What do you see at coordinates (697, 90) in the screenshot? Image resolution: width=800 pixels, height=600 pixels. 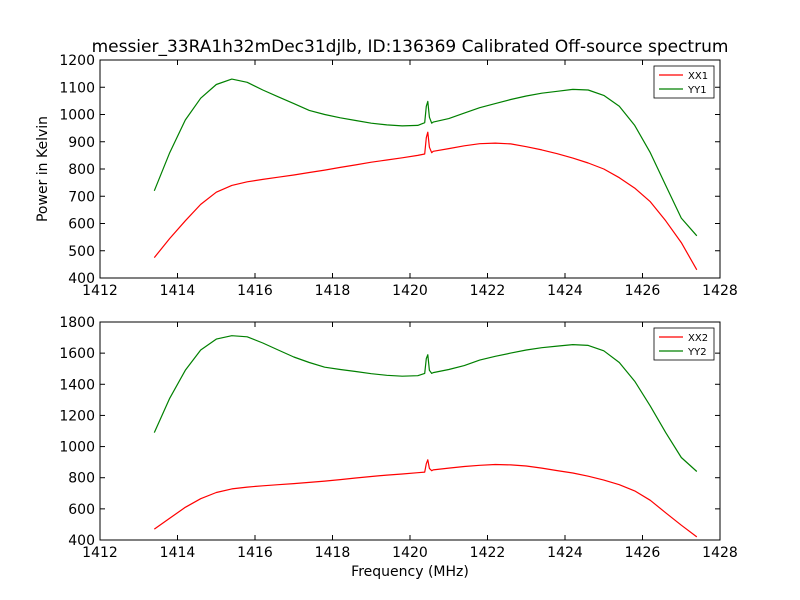 I see `legend-label-yy1: YY1` at bounding box center [697, 90].